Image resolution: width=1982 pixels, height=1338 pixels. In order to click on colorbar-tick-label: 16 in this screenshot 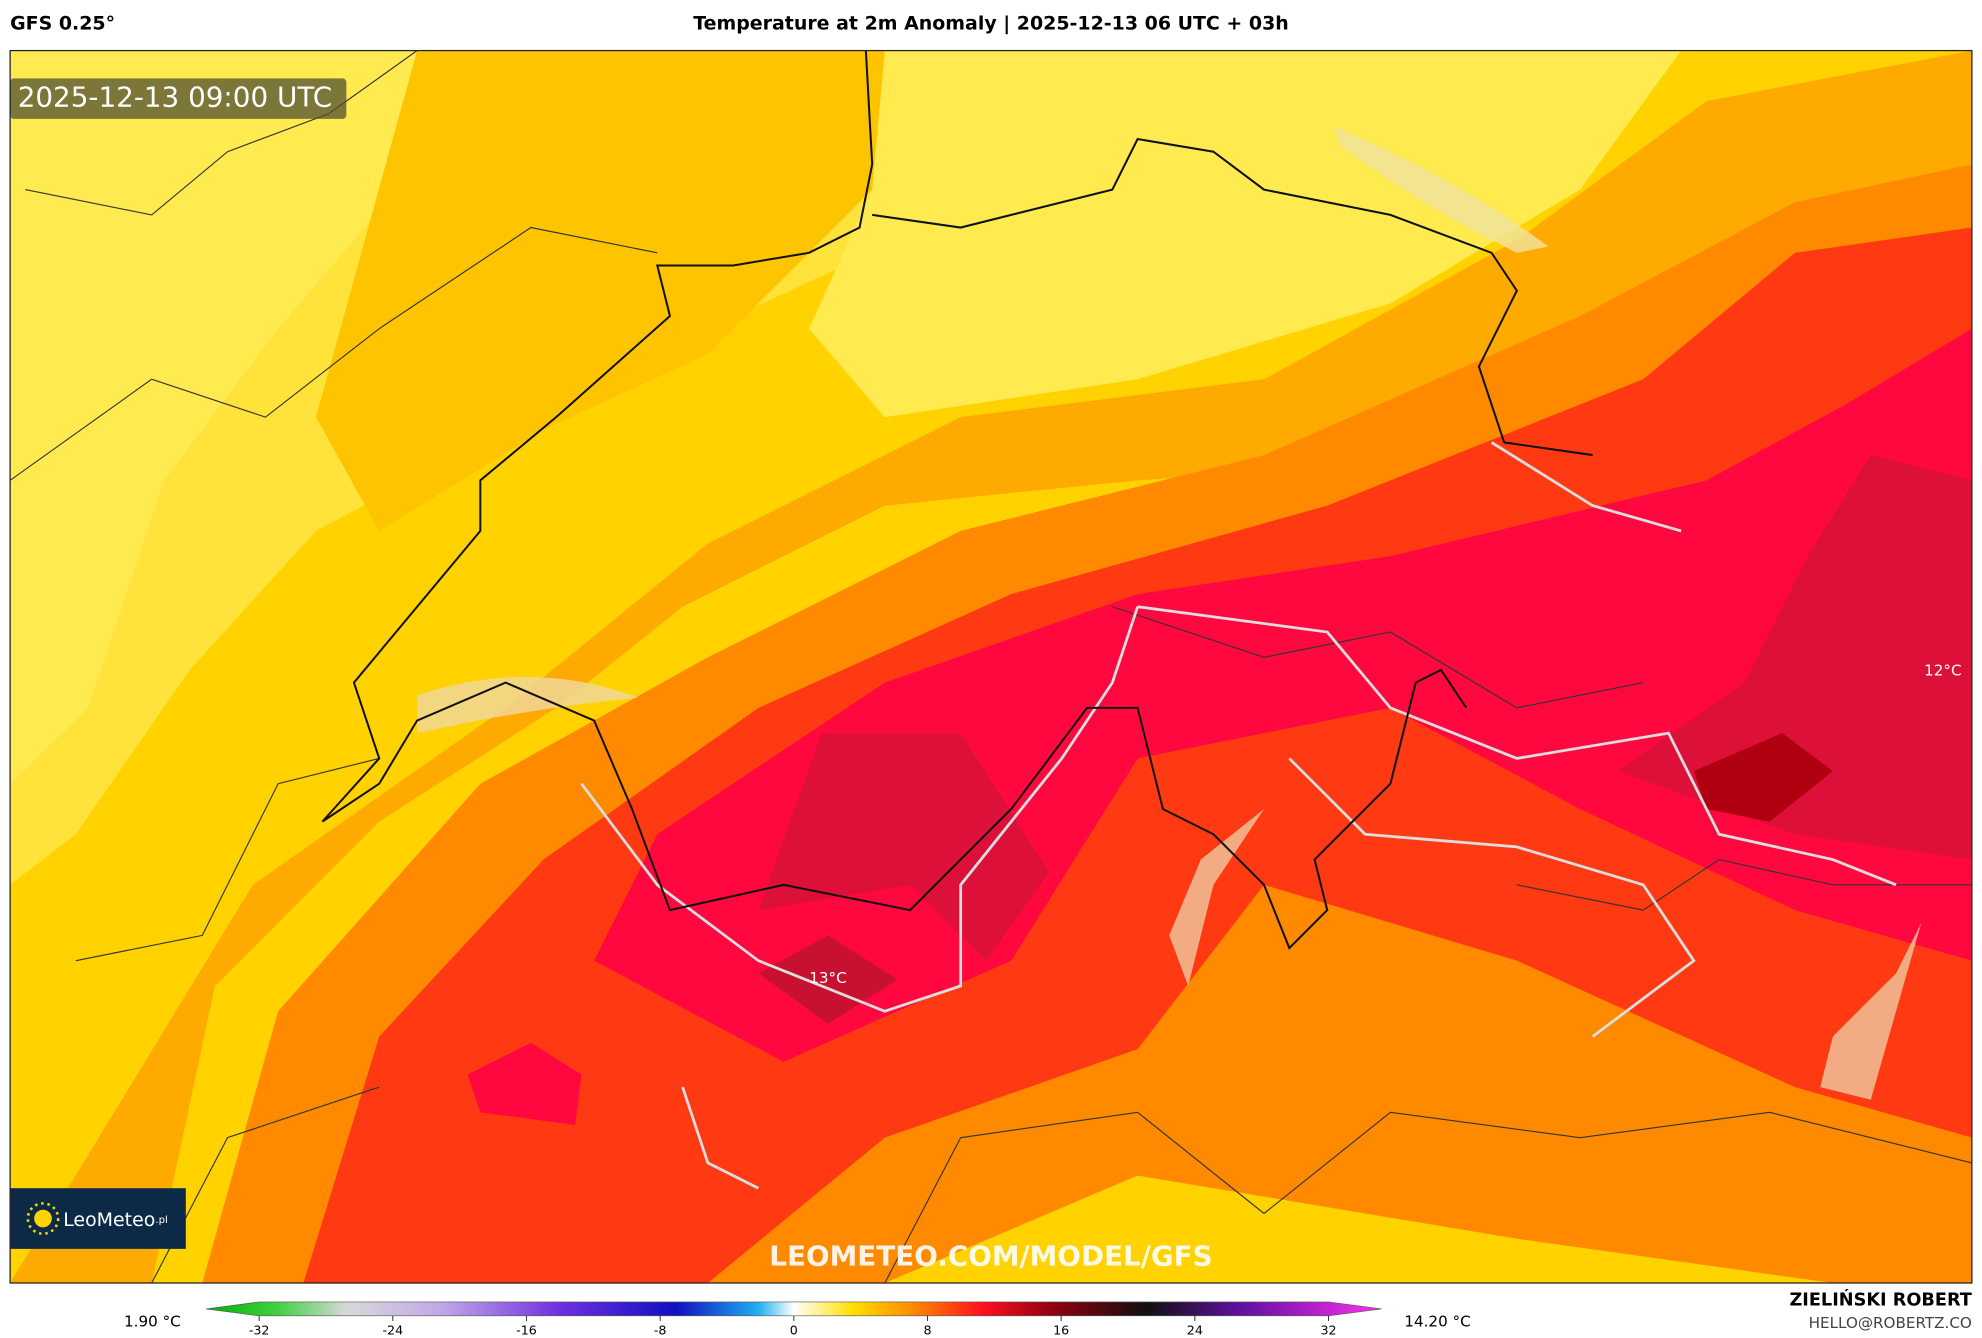, I will do `click(1061, 1330)`.